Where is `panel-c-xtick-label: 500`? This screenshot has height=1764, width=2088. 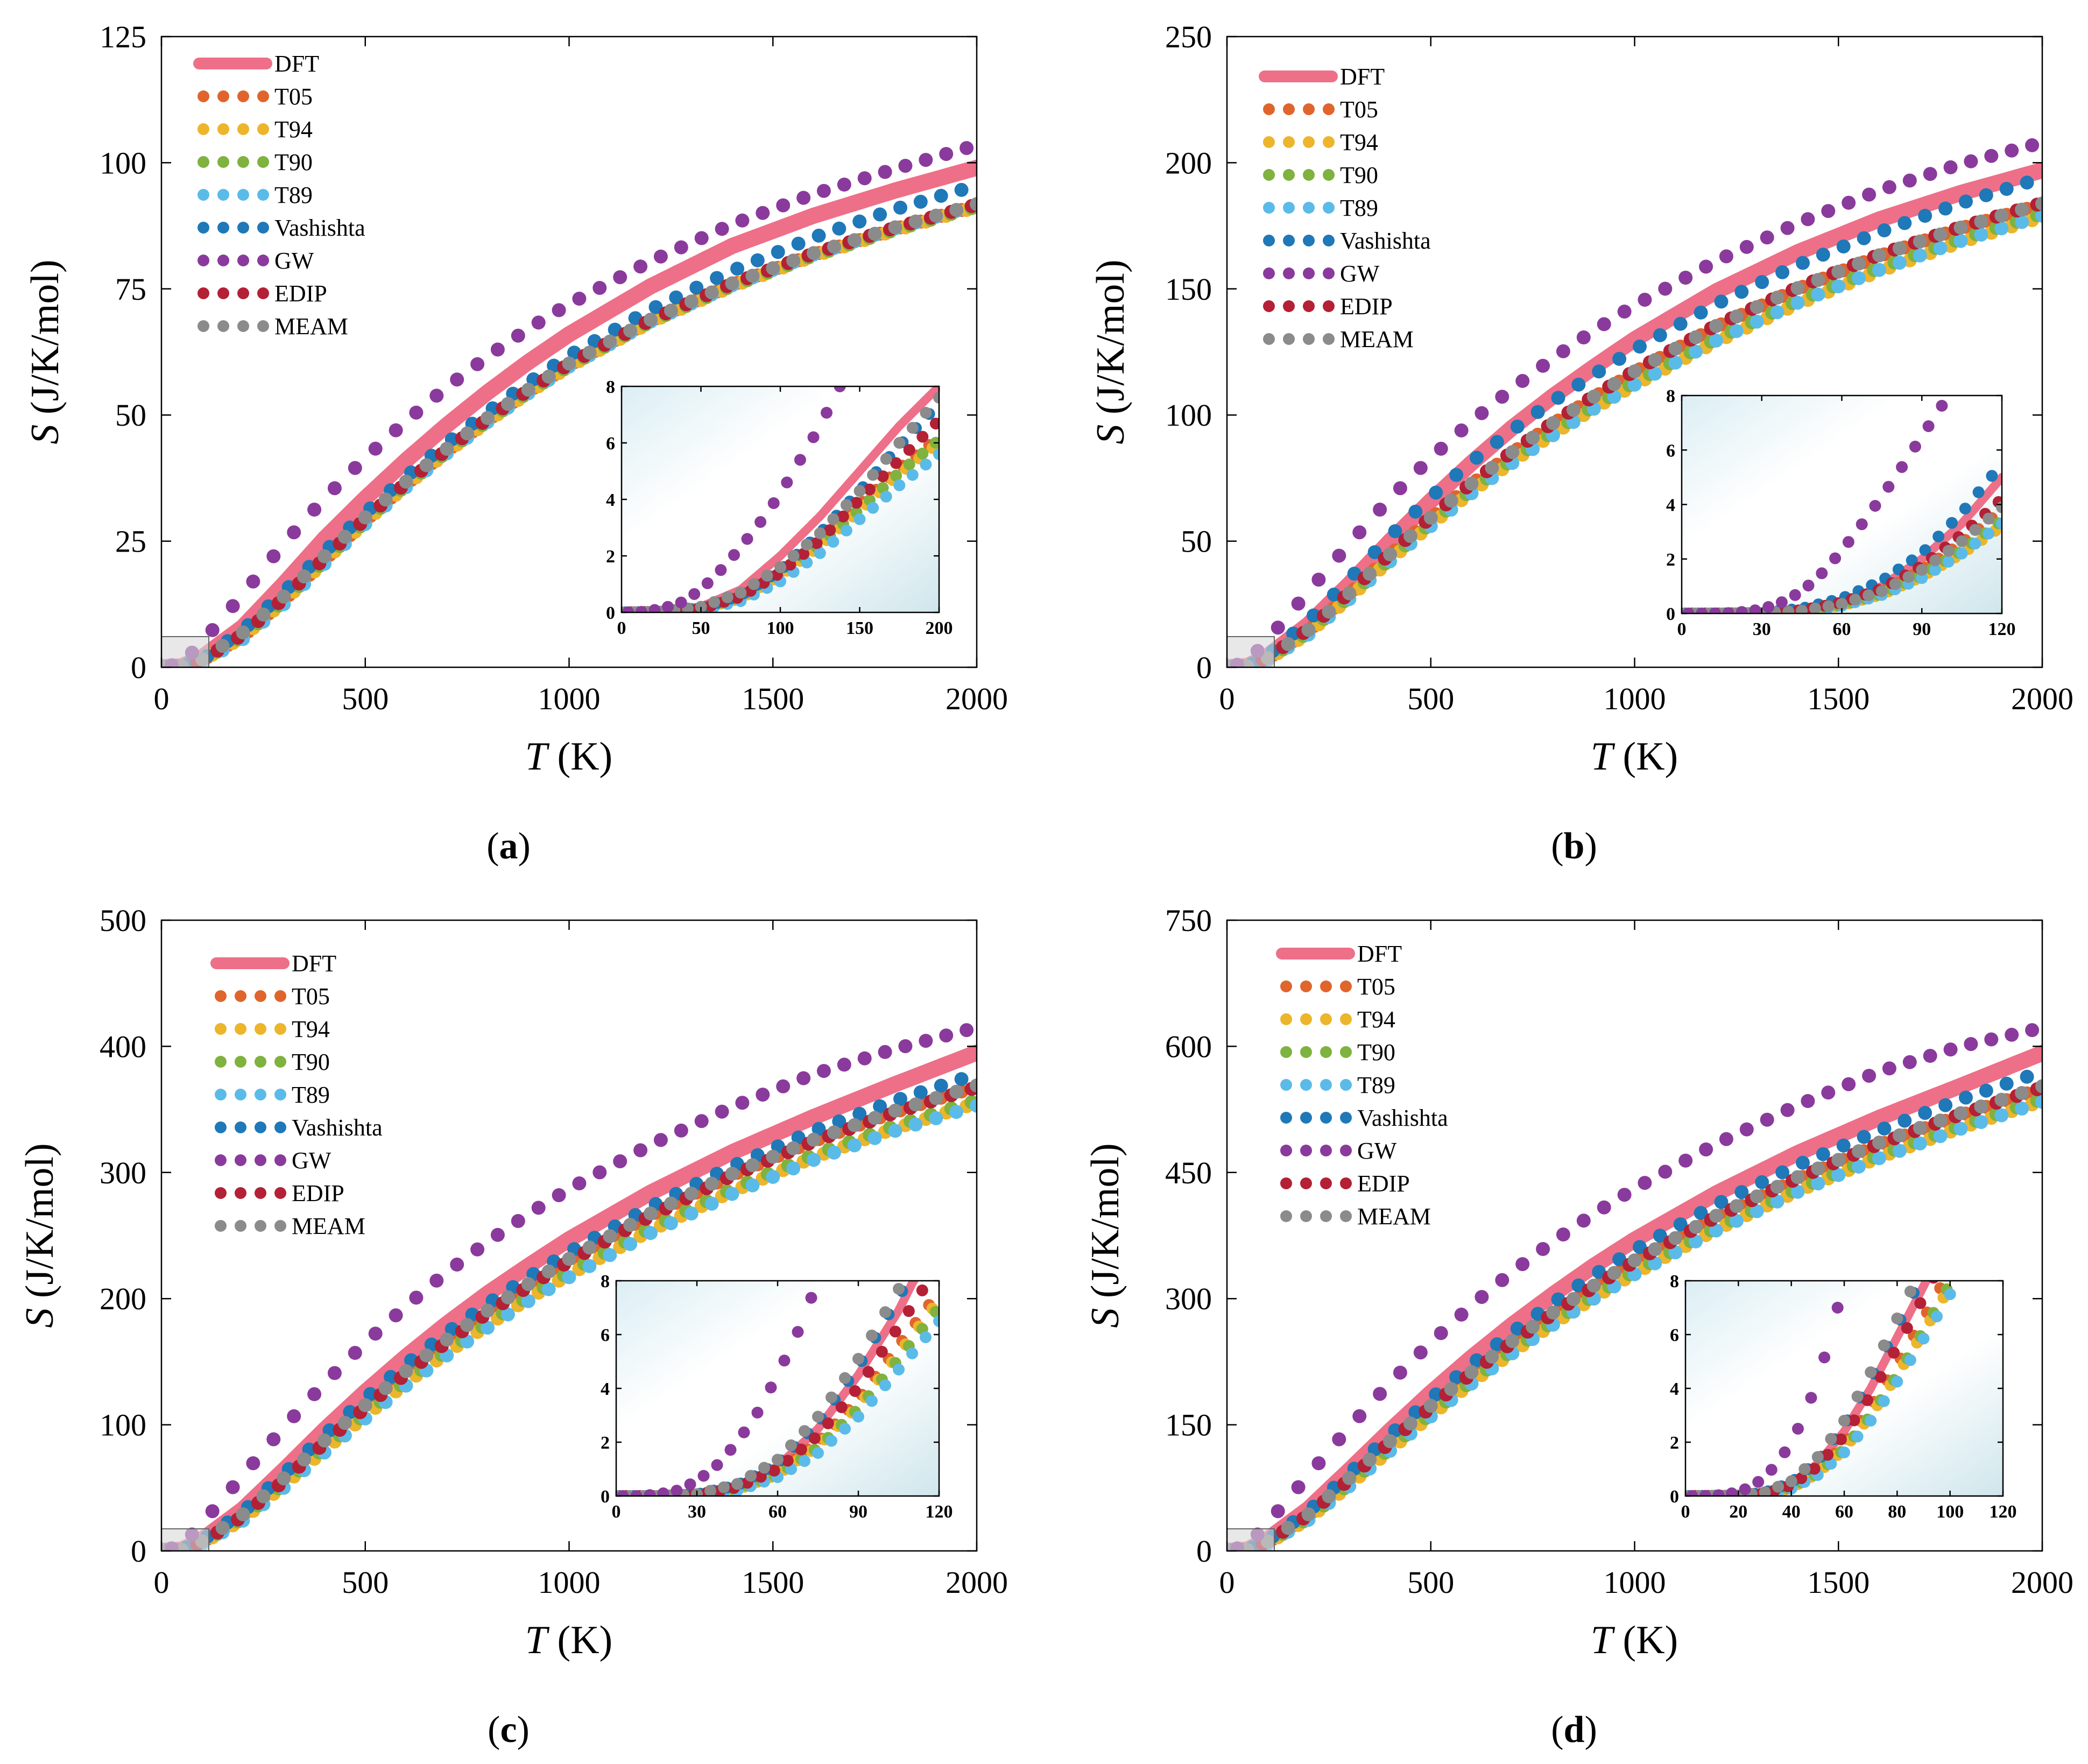
panel-c-xtick-label: 500 is located at coordinates (365, 1582).